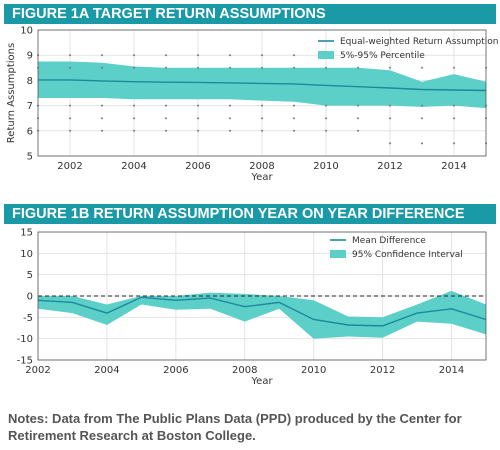 Image resolution: width=500 pixels, height=450 pixels. Describe the element at coordinates (11, 93) in the screenshot. I see `y-axis-label: Return Assumptions` at that location.